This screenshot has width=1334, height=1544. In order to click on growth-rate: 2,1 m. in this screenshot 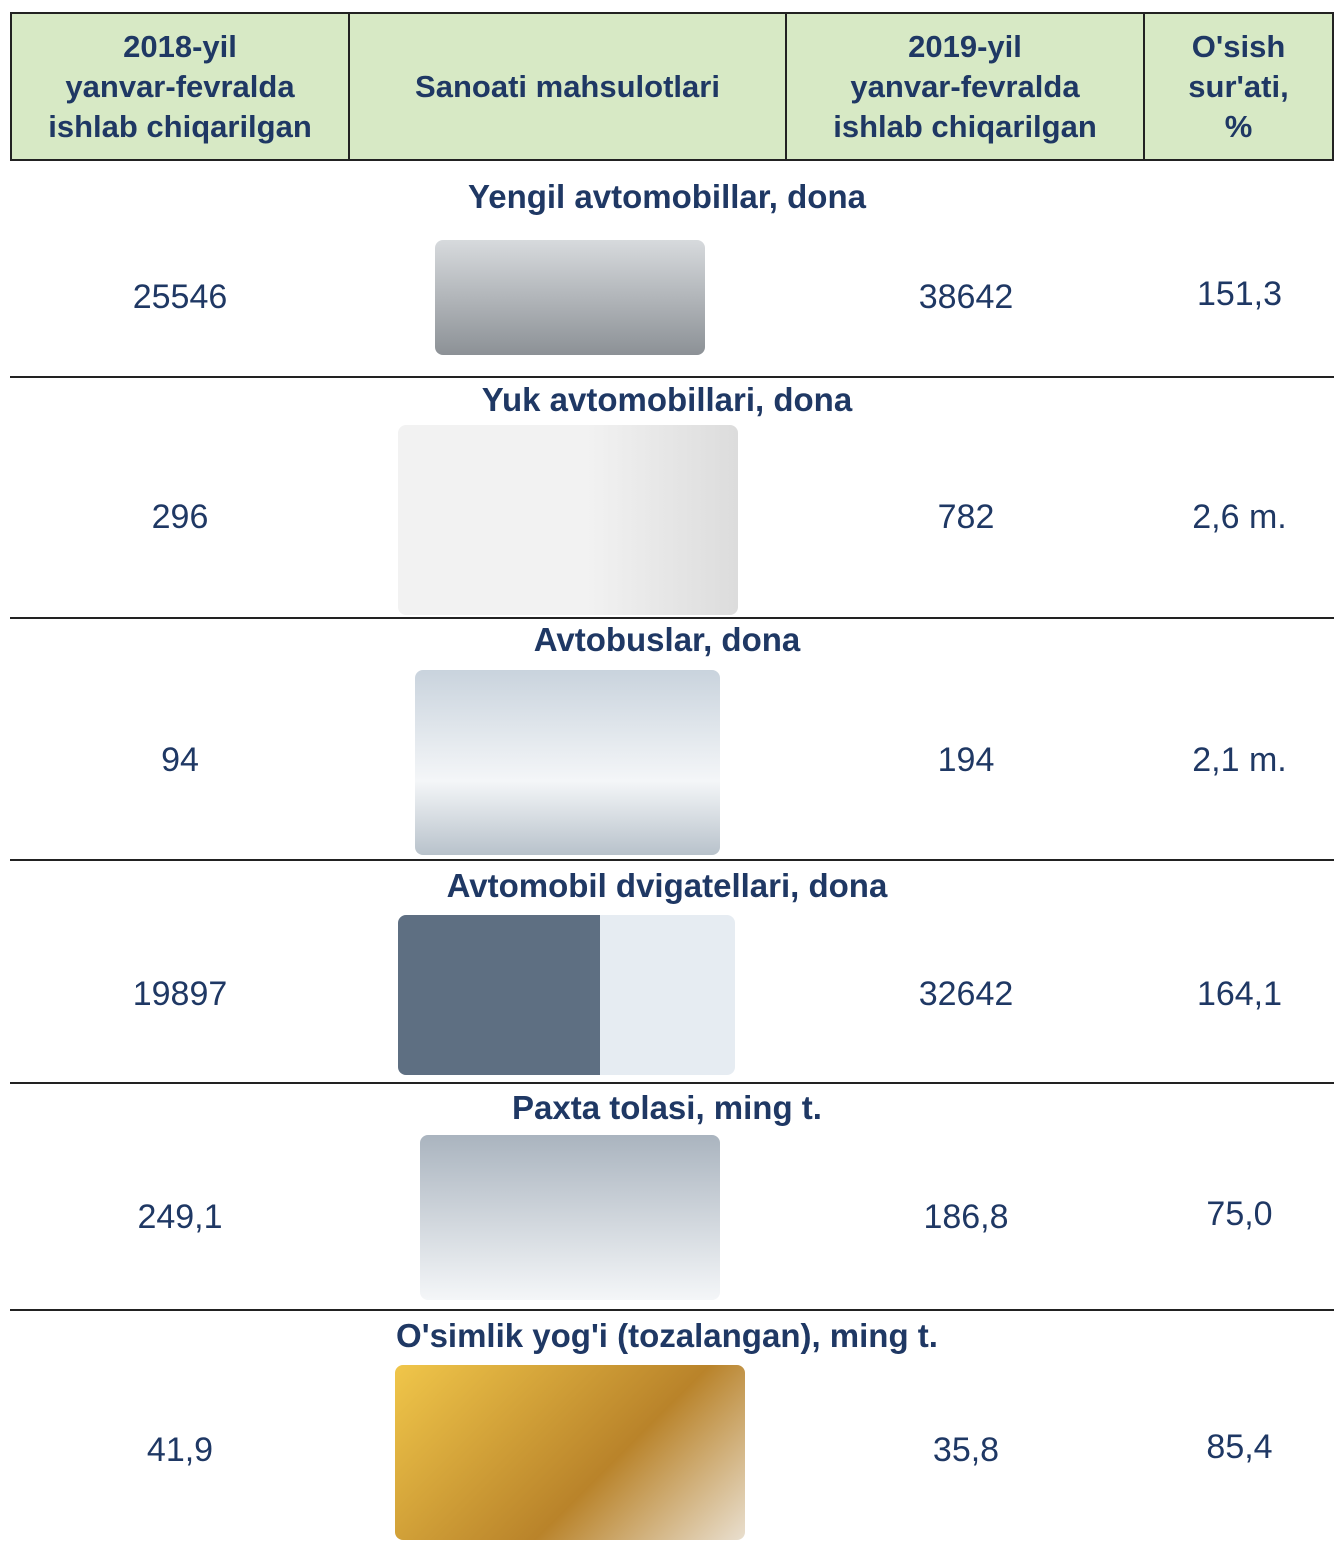, I will do `click(1239, 760)`.